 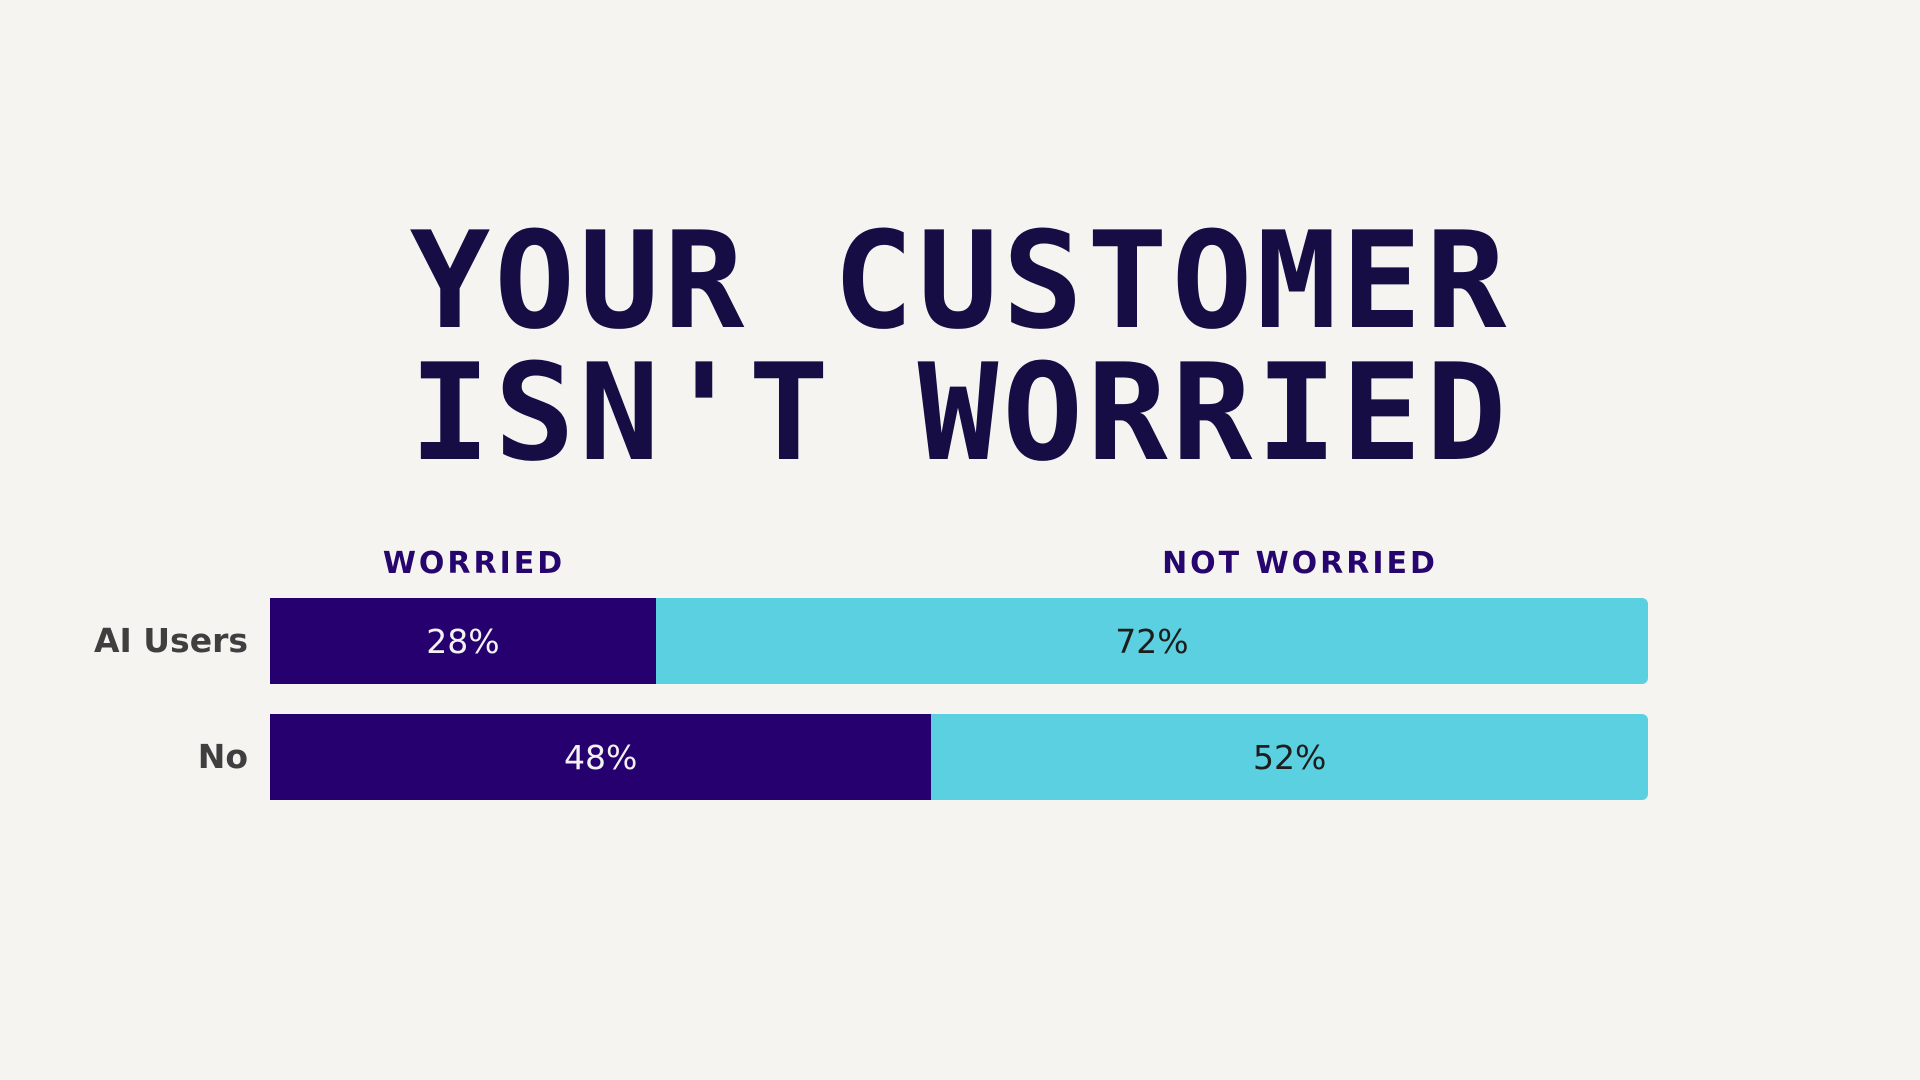 I want to click on data-label: 52%, so click(x=1290, y=757).